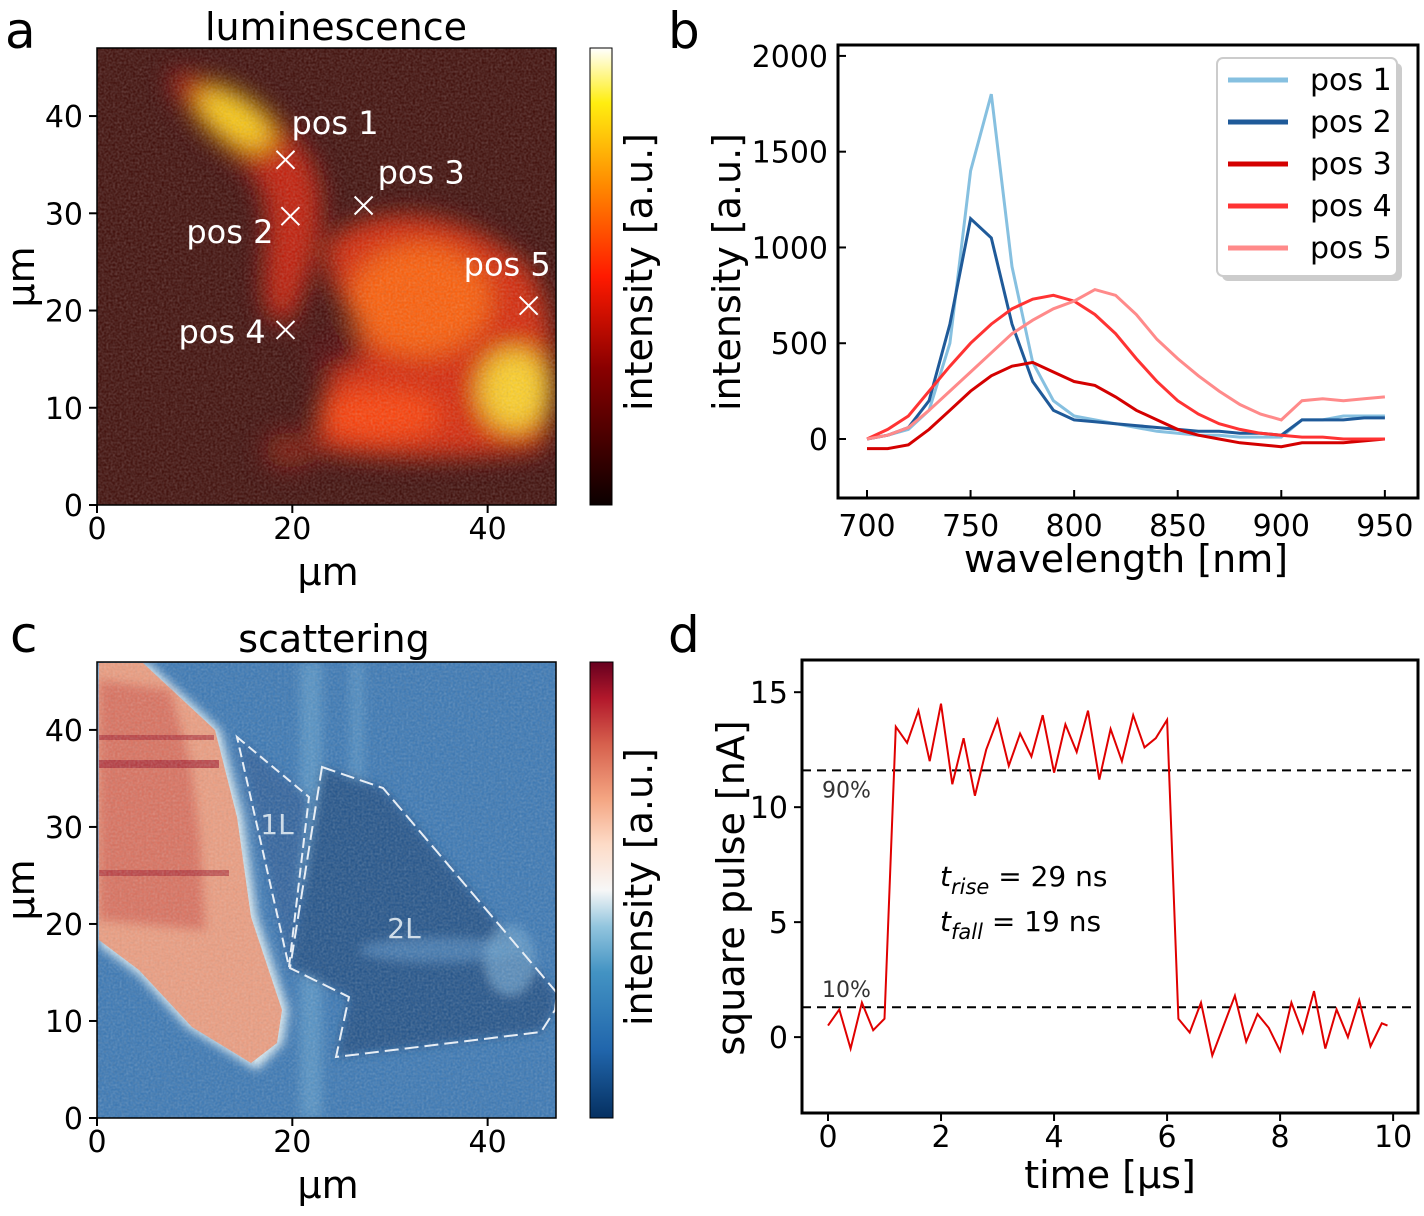 Image resolution: width=1424 pixels, height=1216 pixels. What do you see at coordinates (334, 639) in the screenshot?
I see `panel-c-title: scattering` at bounding box center [334, 639].